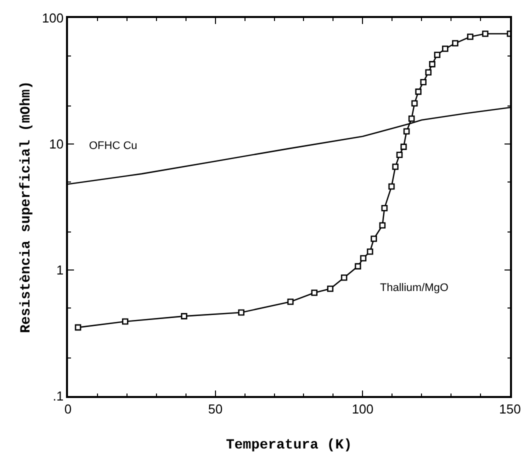 The width and height of the screenshot is (528, 458). Describe the element at coordinates (56, 144) in the screenshot. I see `y-tick-label: 10` at that location.